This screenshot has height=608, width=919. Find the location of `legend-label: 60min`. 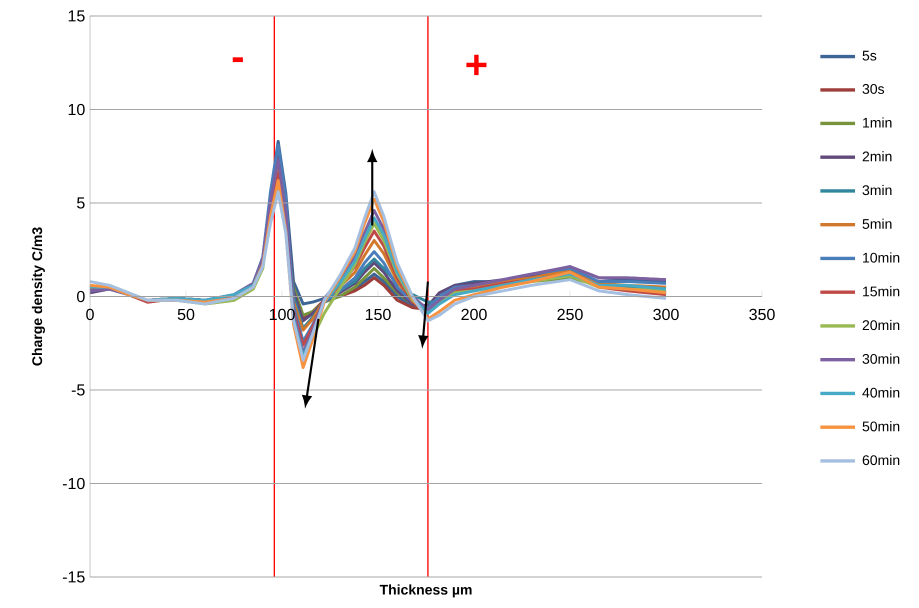

legend-label: 60min is located at coordinates (881, 460).